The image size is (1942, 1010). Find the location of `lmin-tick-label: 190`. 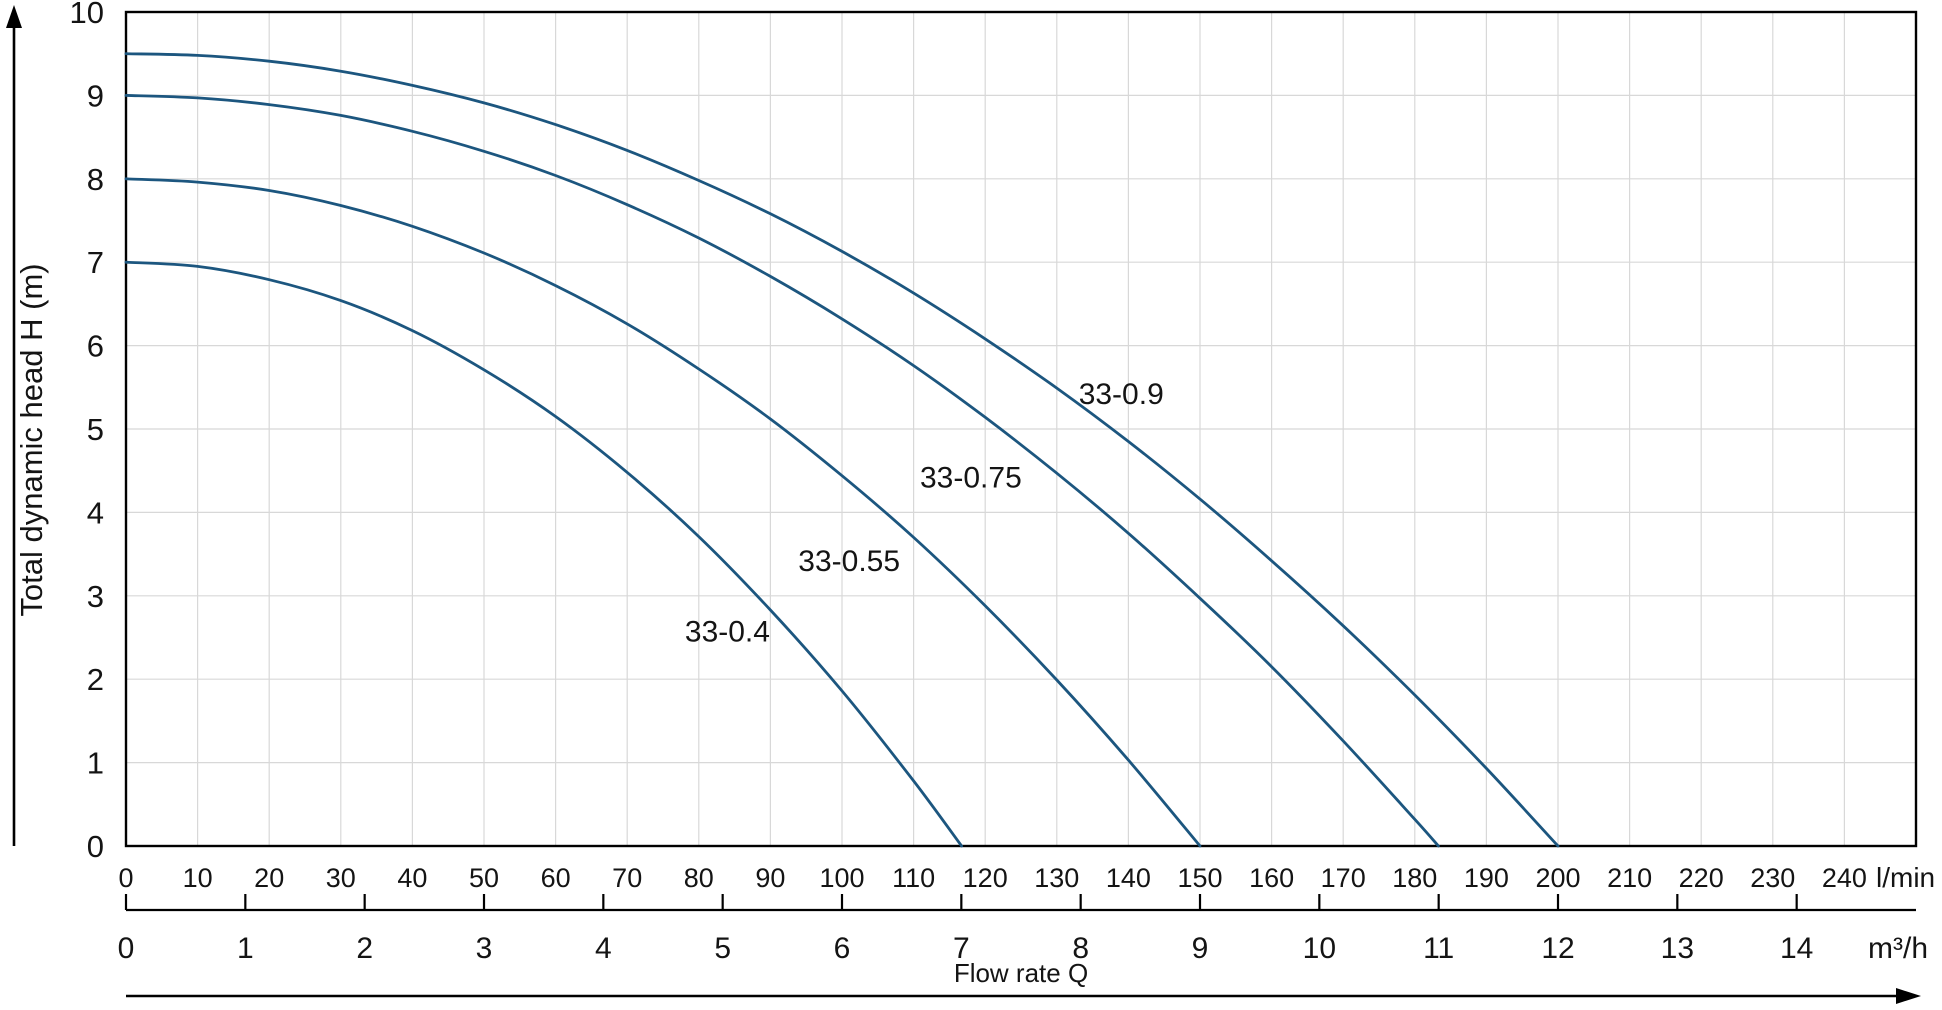

lmin-tick-label: 190 is located at coordinates (1486, 878).